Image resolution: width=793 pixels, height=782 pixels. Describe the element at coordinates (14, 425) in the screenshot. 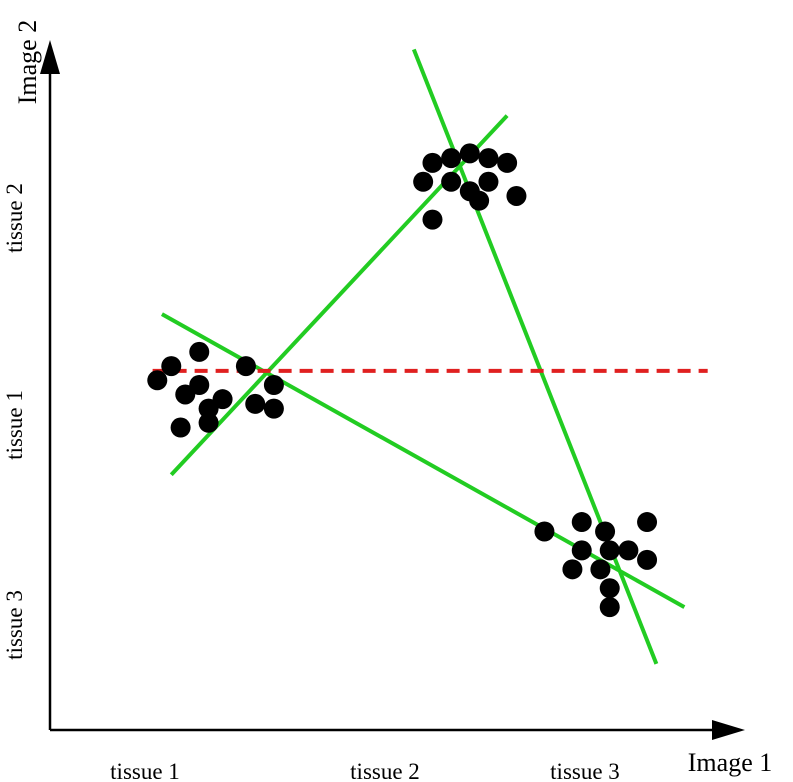

I see `y-tick-label-2: tissue 1` at that location.